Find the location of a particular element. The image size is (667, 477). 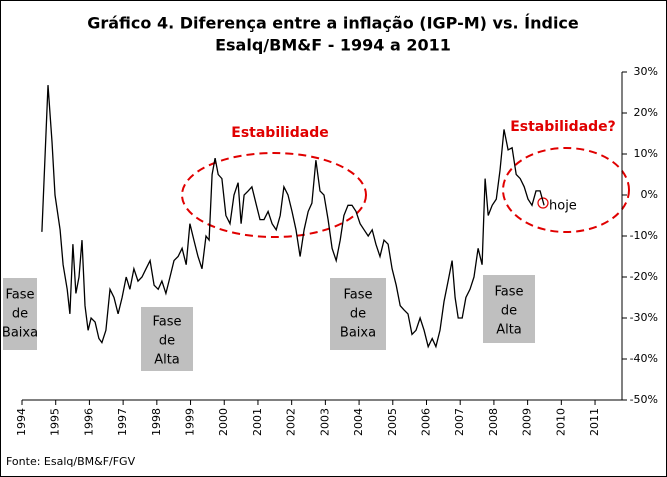

x-tick-label: 1996 is located at coordinates (88, 422).